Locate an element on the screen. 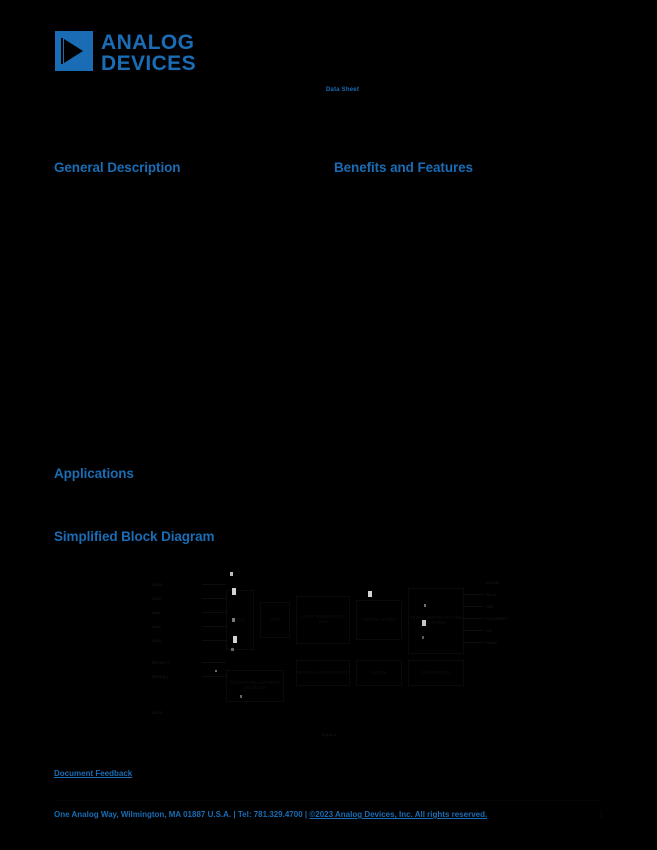  list-item: Output data rate: 1.25 SPS to 2.4 kSPS is located at coordinates (403, 214).